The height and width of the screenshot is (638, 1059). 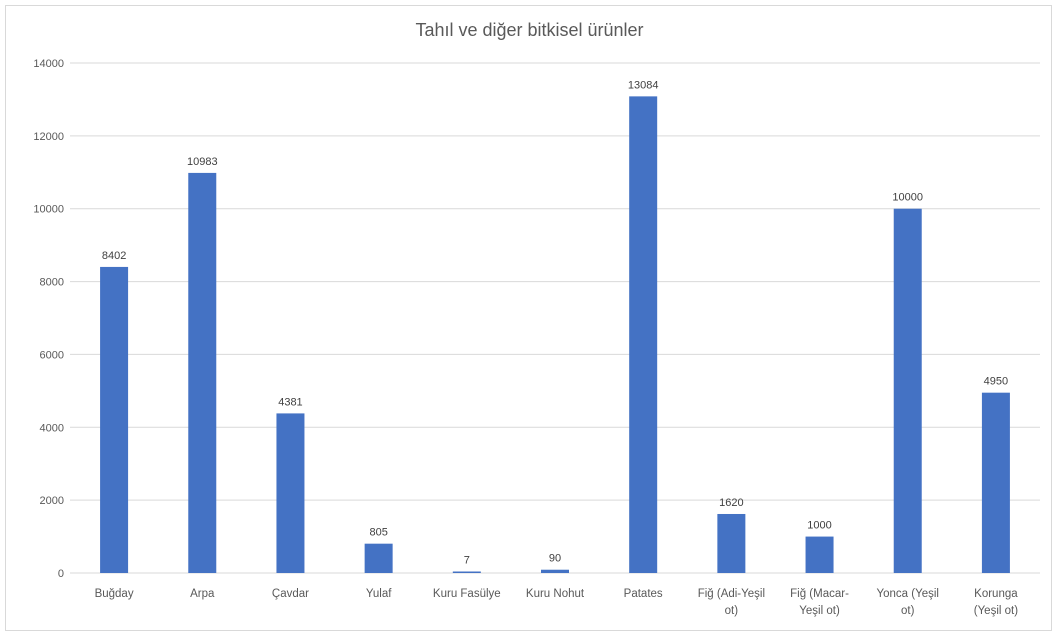 What do you see at coordinates (48, 319) in the screenshot?
I see `y-axis-ticks: 0 2000 4000 6000 8000 10000 12000 14000` at bounding box center [48, 319].